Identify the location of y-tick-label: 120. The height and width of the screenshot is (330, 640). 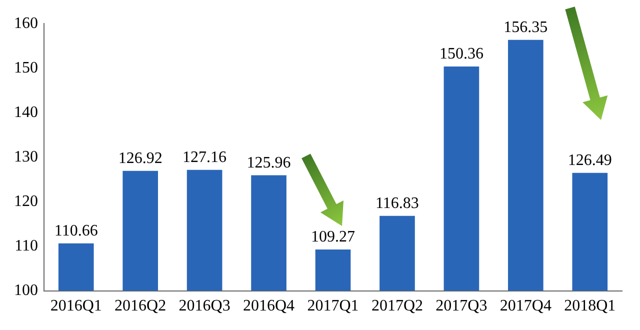
(26, 201).